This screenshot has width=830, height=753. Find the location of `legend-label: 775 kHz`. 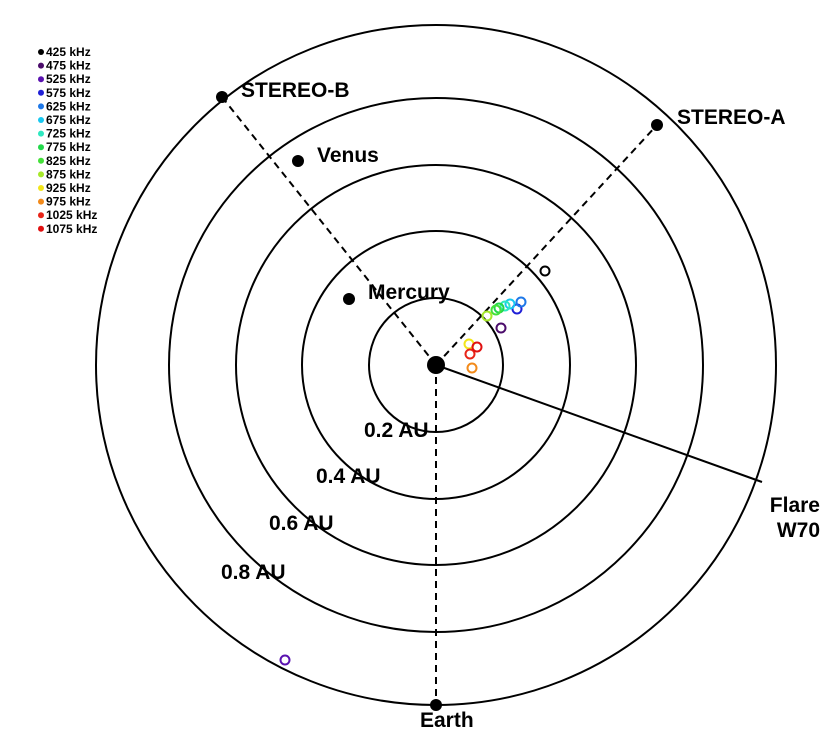

legend-label: 775 kHz is located at coordinates (68, 147).